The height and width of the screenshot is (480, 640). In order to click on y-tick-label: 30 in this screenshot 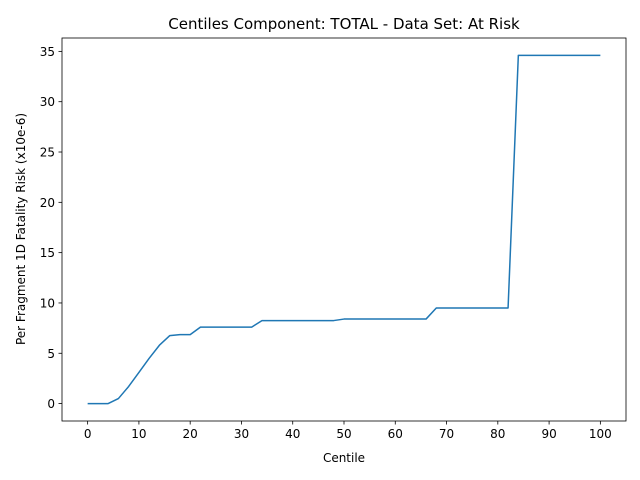, I will do `click(47, 102)`.